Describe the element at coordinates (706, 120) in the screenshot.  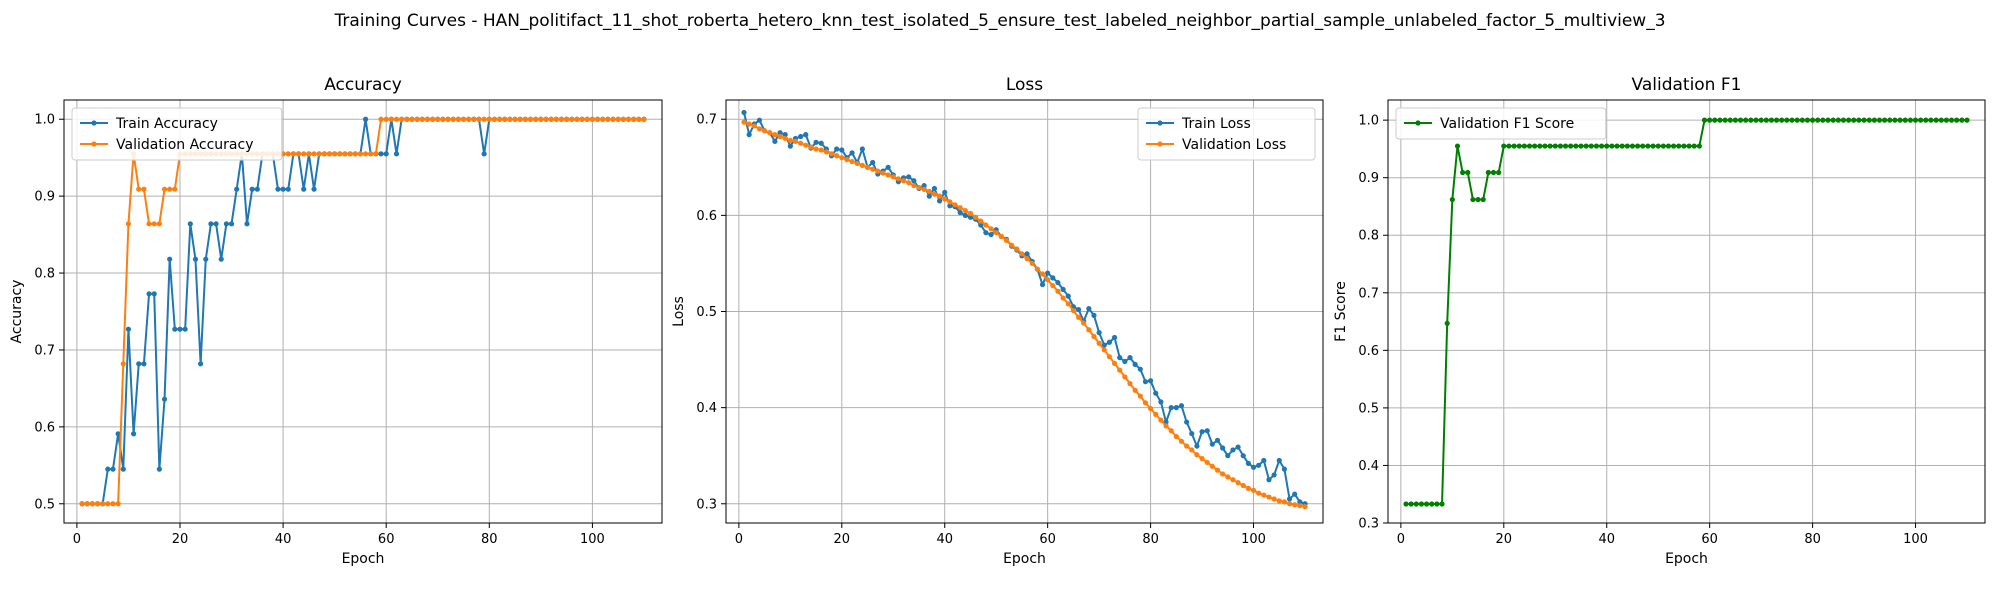
I see `y-tick-label: 0.7` at that location.